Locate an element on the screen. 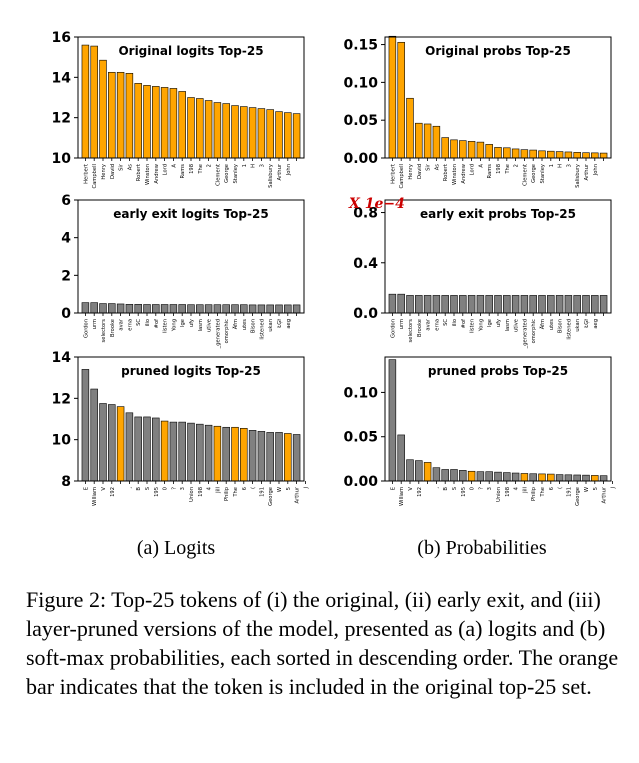 The image size is (639, 763). early-logits-xtick-label: #of is located at coordinates (157, 324).